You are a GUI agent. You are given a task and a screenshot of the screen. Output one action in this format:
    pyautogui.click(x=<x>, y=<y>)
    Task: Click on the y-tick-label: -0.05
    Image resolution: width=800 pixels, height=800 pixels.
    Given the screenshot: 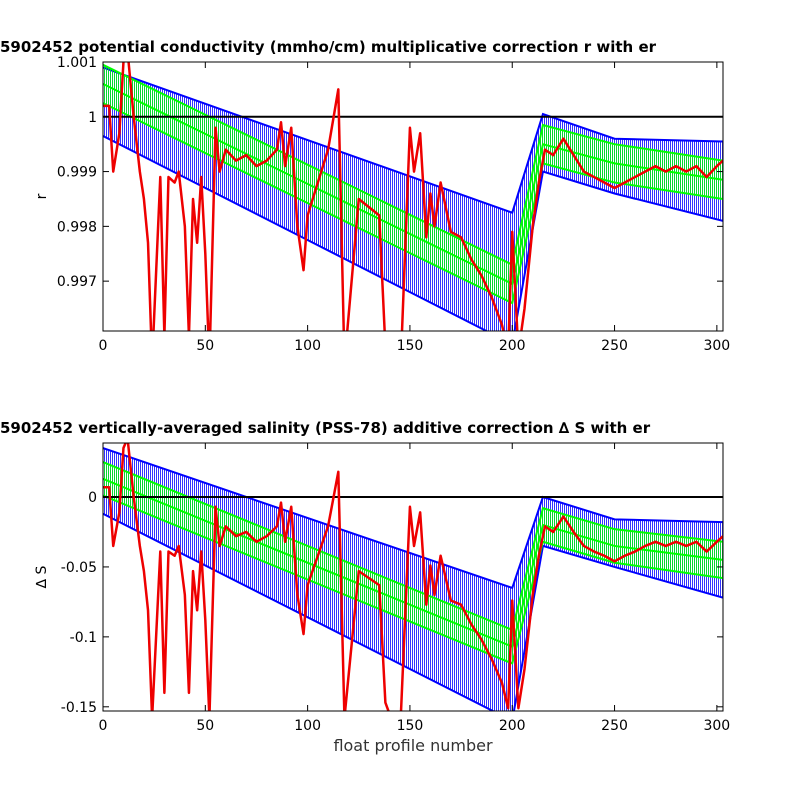 What is the action you would take?
    pyautogui.click(x=79, y=568)
    